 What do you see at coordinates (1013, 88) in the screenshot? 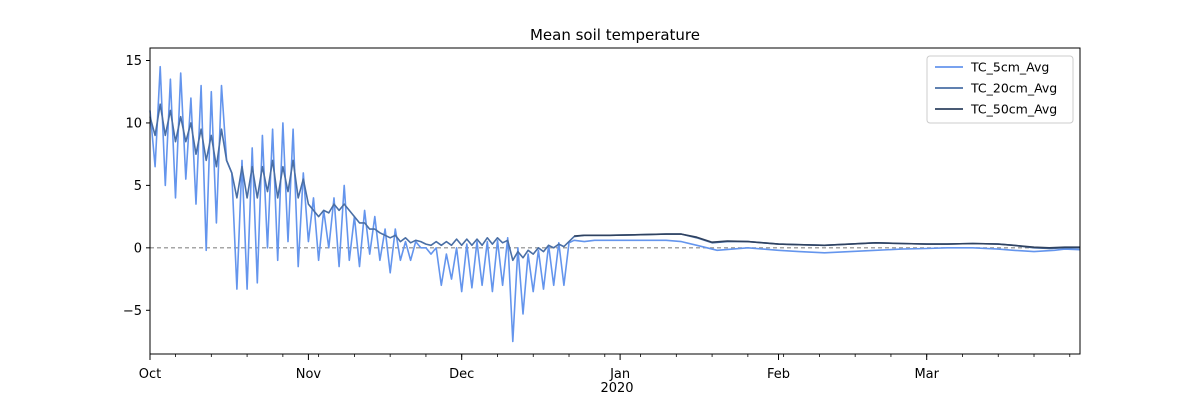
I see `legend-label: TC_20cm_Avg` at bounding box center [1013, 88].